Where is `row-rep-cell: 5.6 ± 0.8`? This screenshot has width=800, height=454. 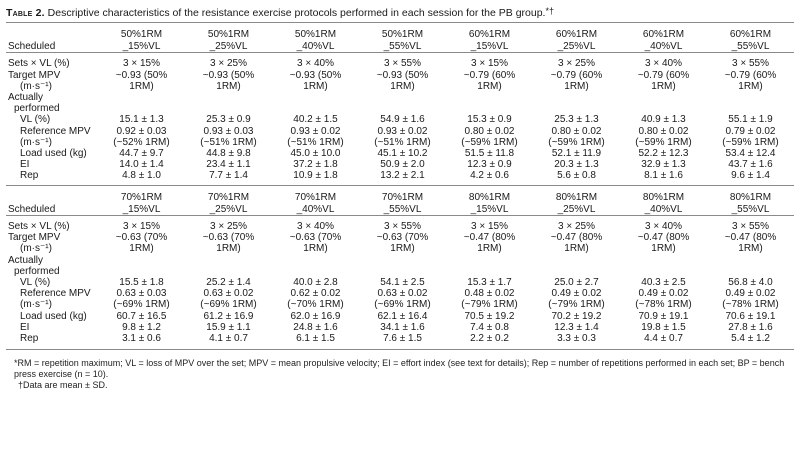
row-rep-cell: 5.6 ± 0.8 is located at coordinates (576, 176).